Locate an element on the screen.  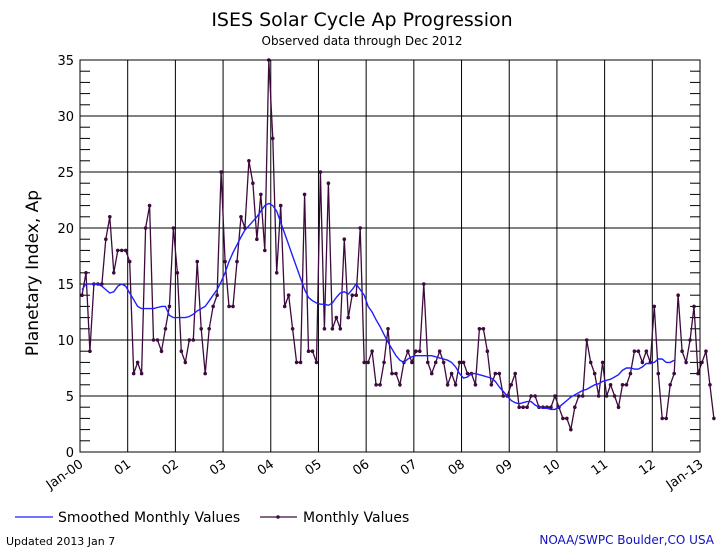
x-tick-label: 04 is located at coordinates (266, 468).